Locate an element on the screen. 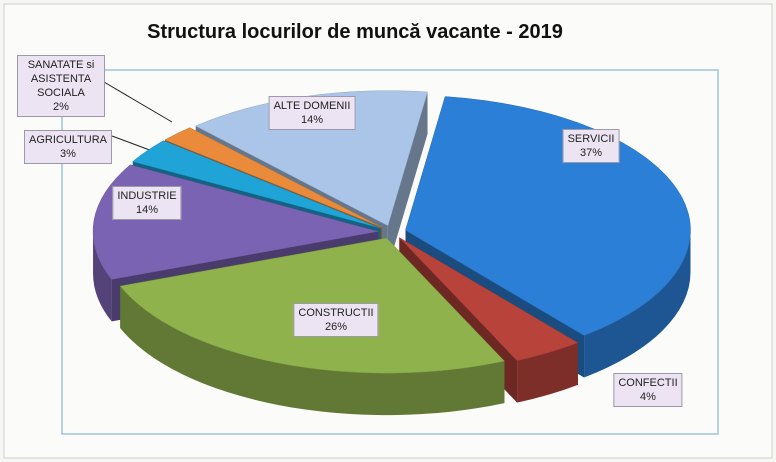 This screenshot has width=776, height=462. label-value: 2% is located at coordinates (61, 107).